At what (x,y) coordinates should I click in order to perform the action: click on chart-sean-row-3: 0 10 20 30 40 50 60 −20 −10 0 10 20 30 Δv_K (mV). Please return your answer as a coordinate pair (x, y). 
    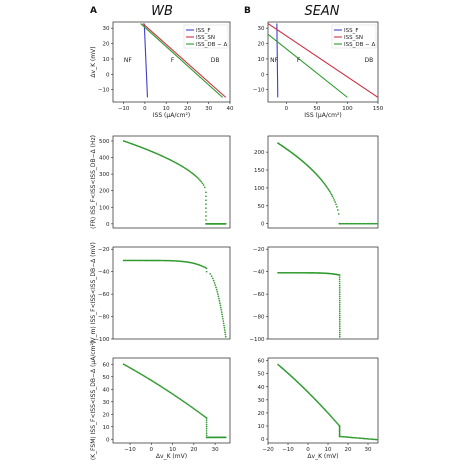
    Looking at the image, I should click on (318, 408).